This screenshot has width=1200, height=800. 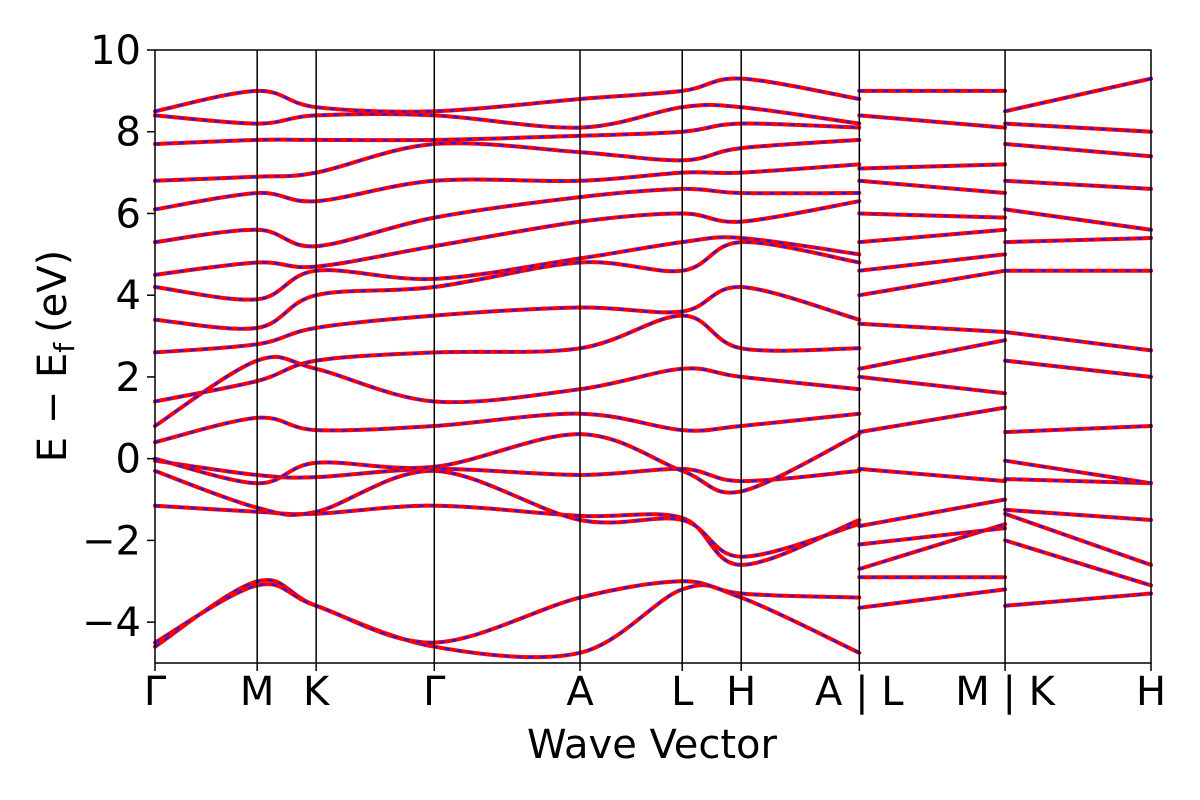 What do you see at coordinates (1005, 692) in the screenshot?
I see `x-tick-label: M | K` at bounding box center [1005, 692].